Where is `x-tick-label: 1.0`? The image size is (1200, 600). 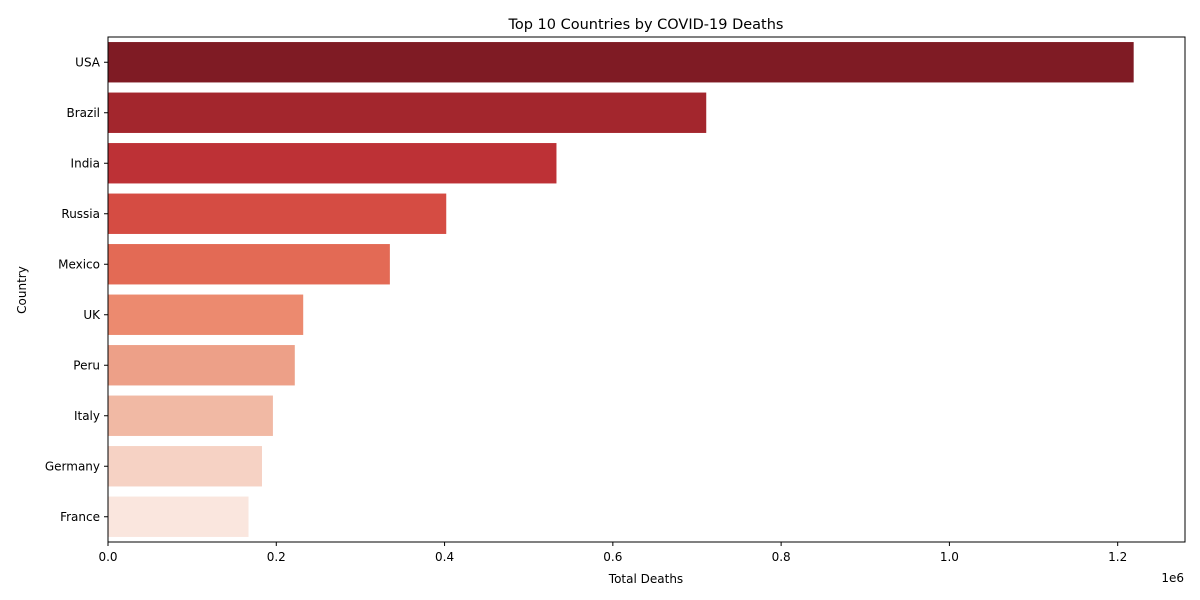
x-tick-label: 1.0 is located at coordinates (949, 557).